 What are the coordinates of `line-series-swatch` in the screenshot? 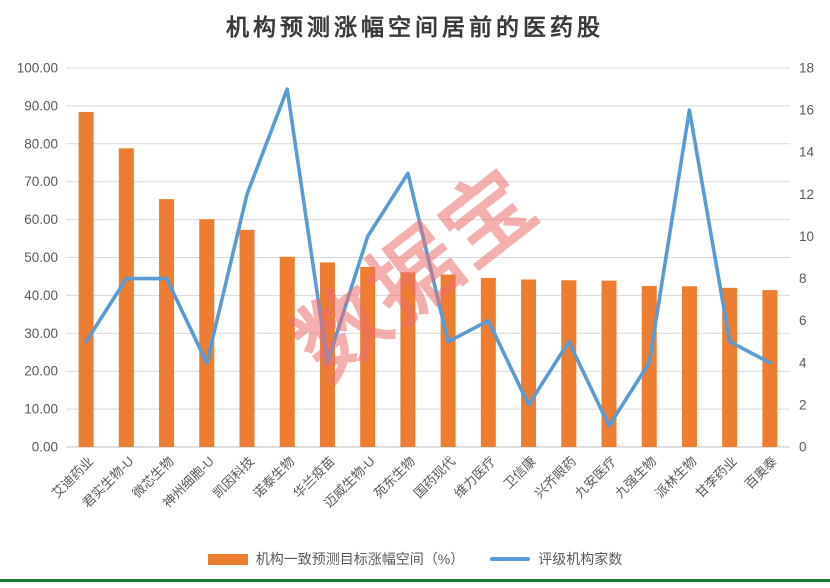 It's located at (510, 559).